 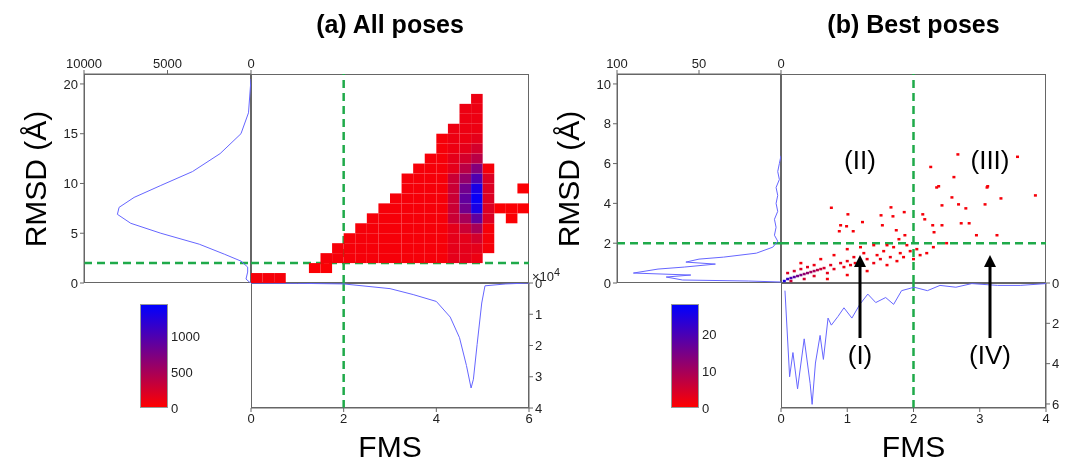 What do you see at coordinates (182, 372) in the screenshot?
I see `color-bar-label: 500` at bounding box center [182, 372].